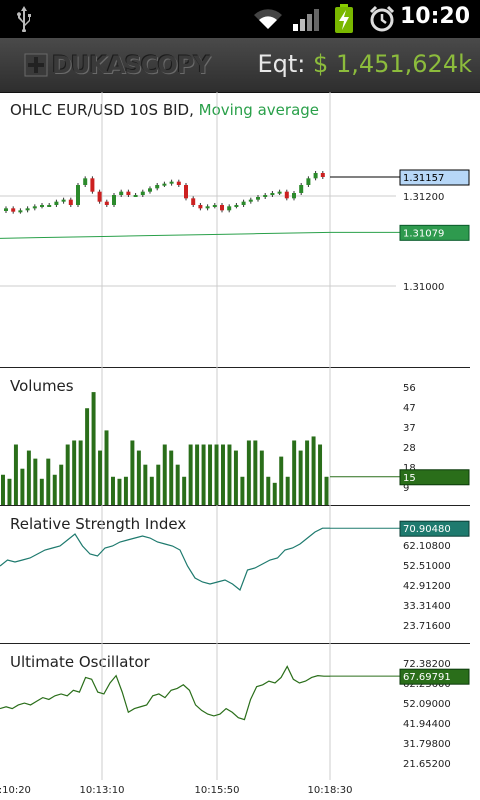 The image size is (480, 800). Describe the element at coordinates (427, 664) in the screenshot. I see `uo-y-tick: 72.38200` at that location.